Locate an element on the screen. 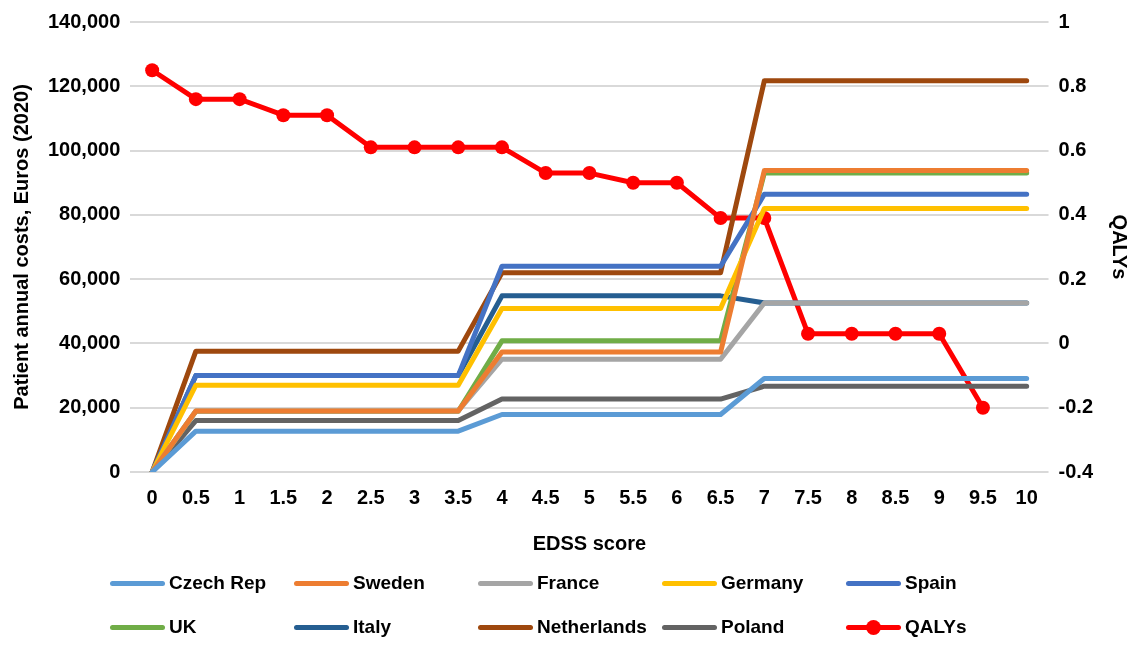  y-tick-label: 120,000 is located at coordinates (84, 84).